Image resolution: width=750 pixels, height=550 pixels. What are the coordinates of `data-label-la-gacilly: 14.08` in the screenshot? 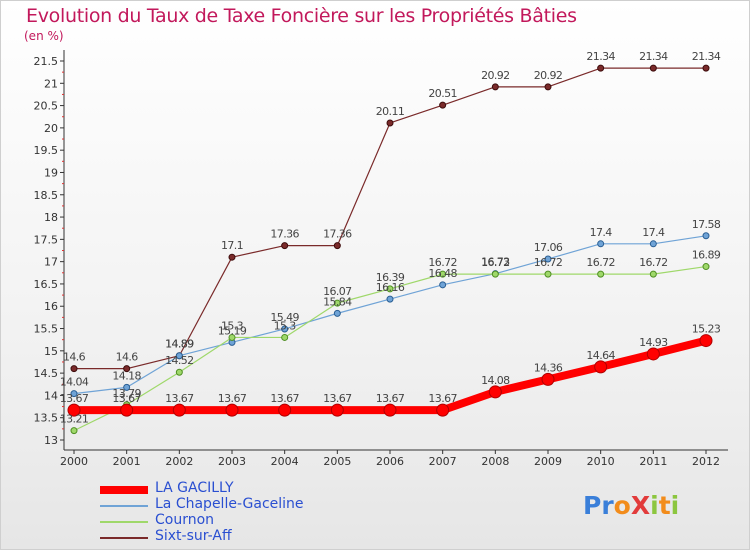 It's located at (495, 380).